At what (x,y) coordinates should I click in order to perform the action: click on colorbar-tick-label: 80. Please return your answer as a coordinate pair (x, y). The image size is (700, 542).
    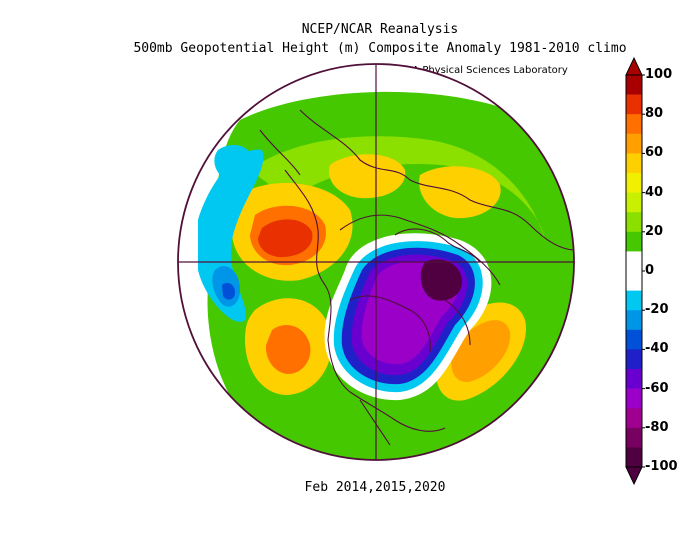
    Looking at the image, I should click on (654, 114).